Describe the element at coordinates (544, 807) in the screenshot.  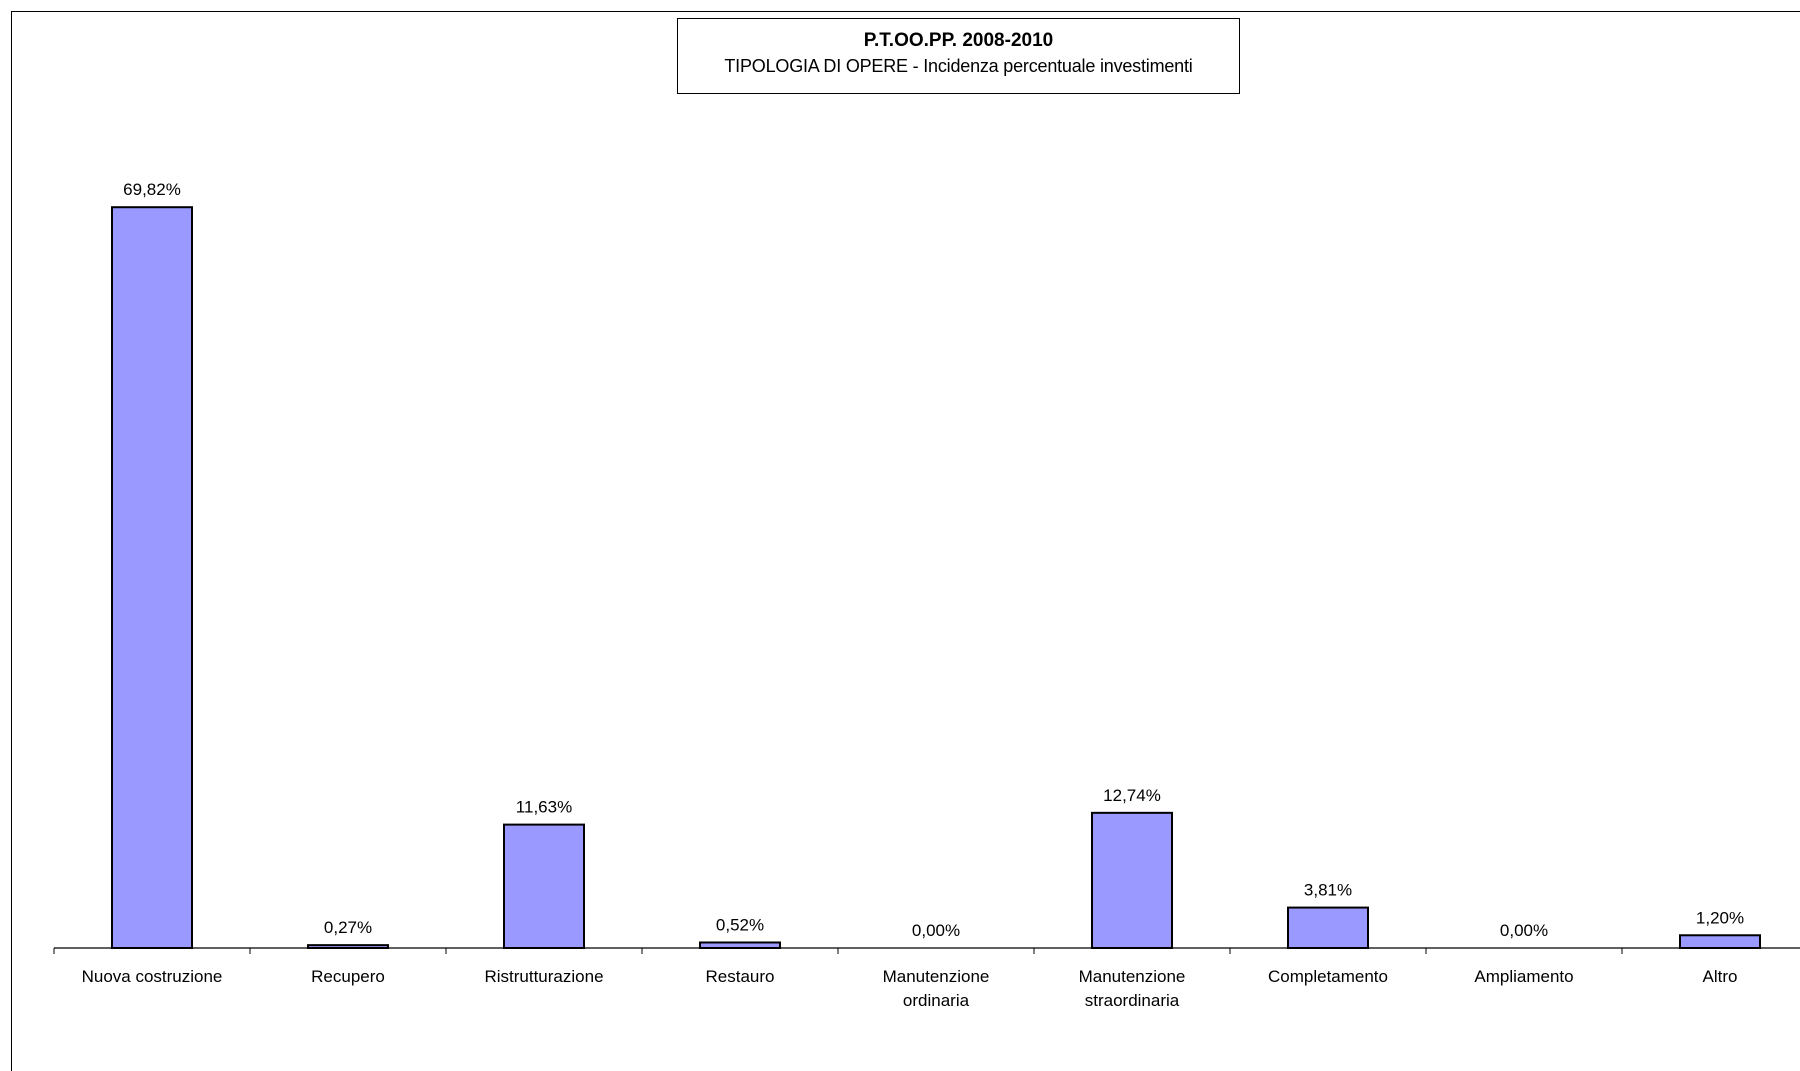
I see `data-label-2: 11,63%` at that location.